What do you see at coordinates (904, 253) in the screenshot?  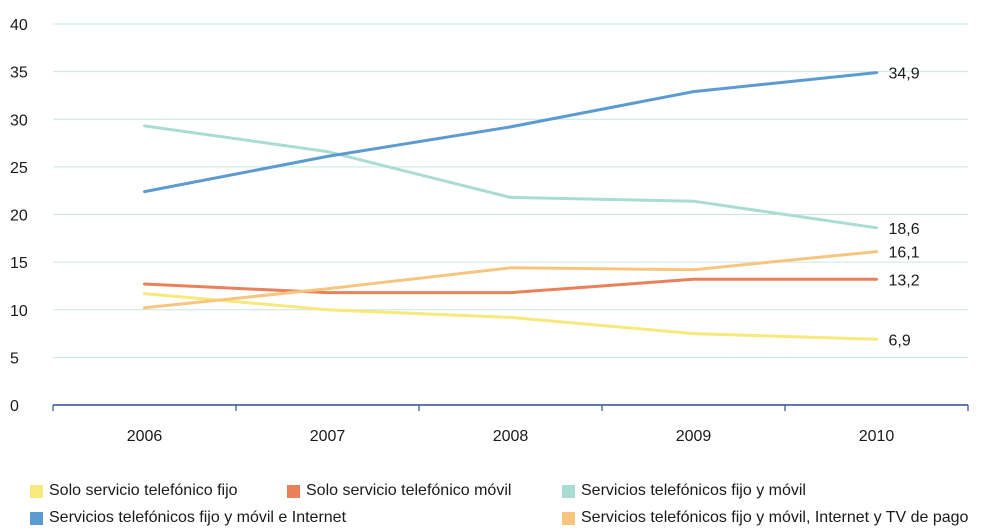 I see `end-value-label: 16,1` at bounding box center [904, 253].